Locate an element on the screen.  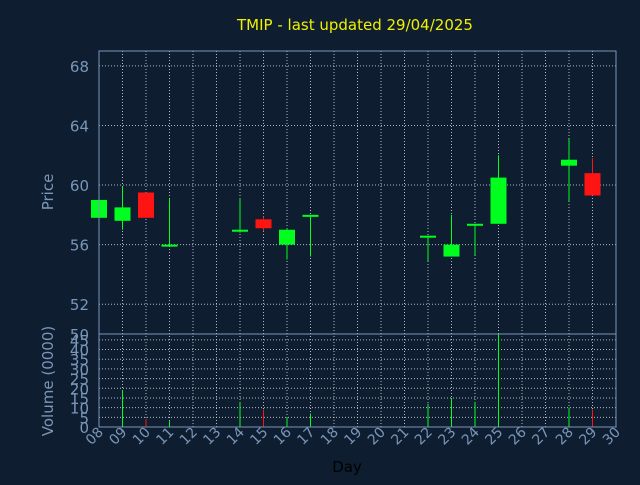
chart-title: TMIP - last updated 29/04/2025 is located at coordinates (354, 25).